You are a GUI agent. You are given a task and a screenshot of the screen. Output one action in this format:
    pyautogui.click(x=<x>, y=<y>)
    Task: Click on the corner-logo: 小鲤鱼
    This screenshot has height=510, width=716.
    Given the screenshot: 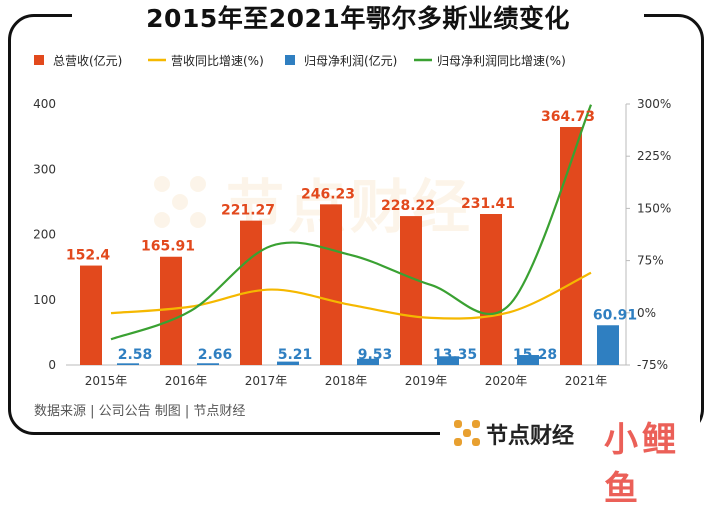 What is the action you would take?
    pyautogui.click(x=642, y=464)
    